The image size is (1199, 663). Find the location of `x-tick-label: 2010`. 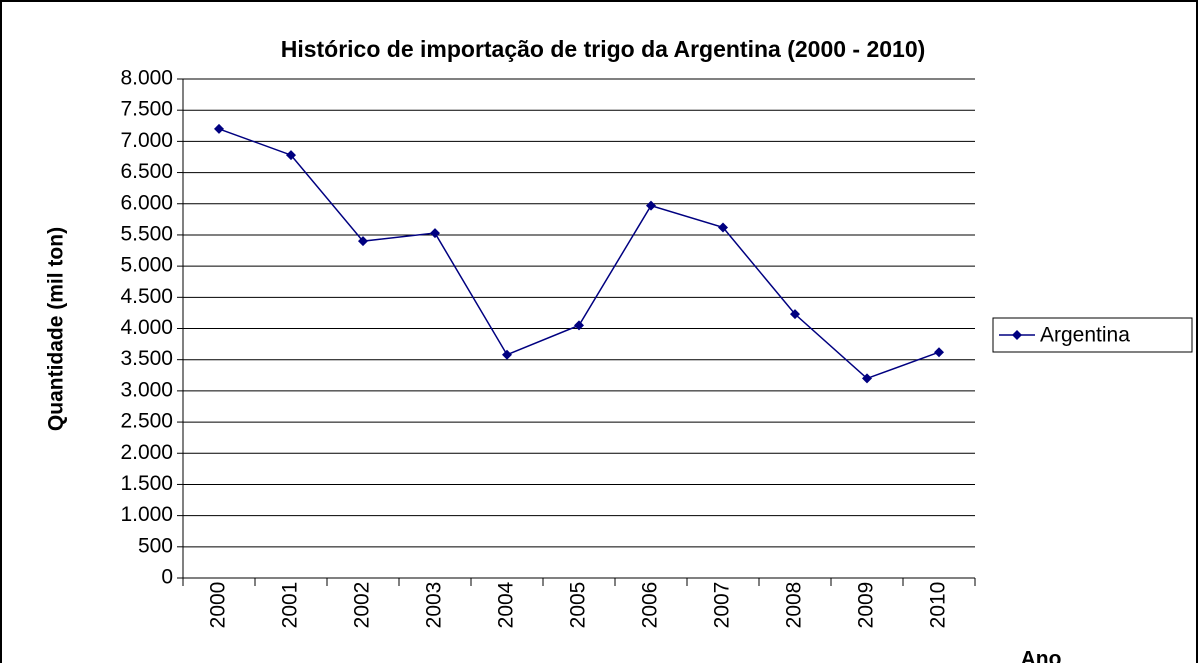

x-tick-label: 2010 is located at coordinates (938, 605).